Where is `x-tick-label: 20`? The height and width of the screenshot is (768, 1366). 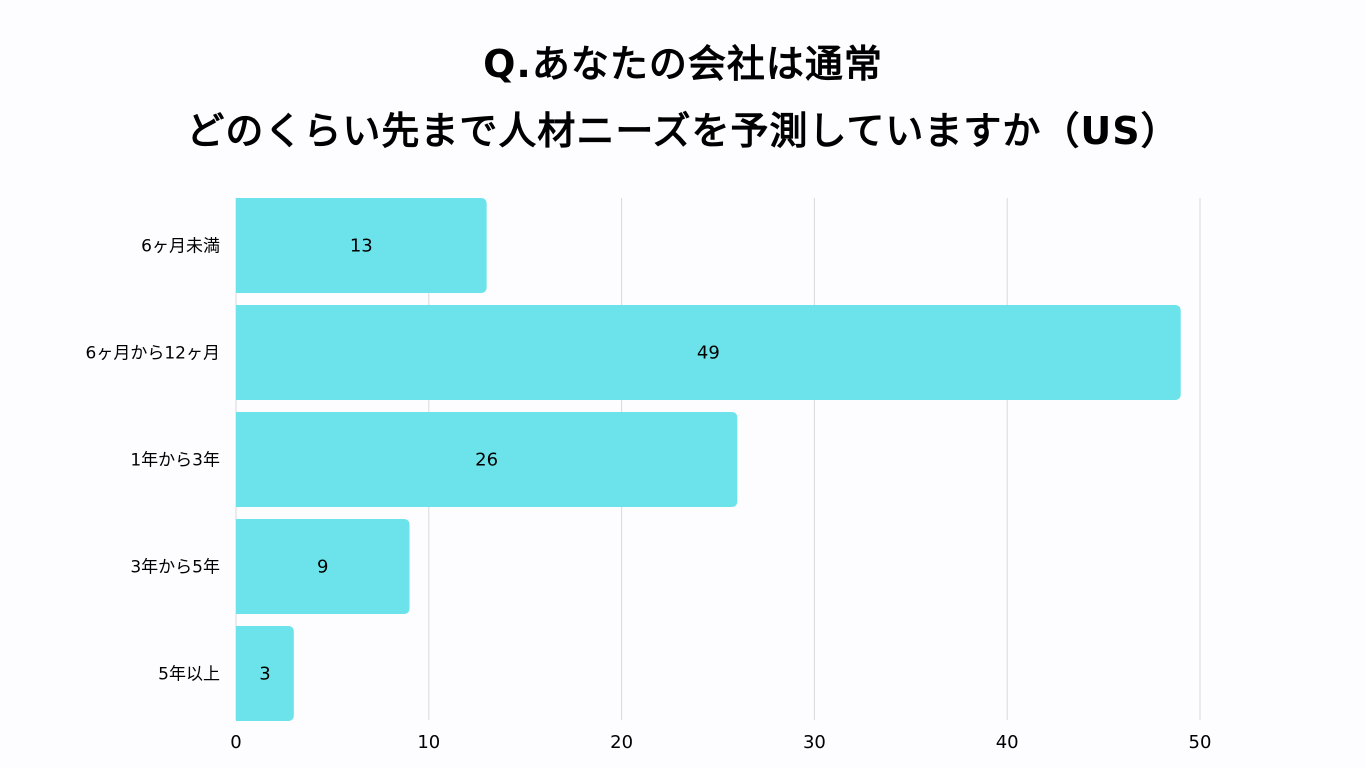
x-tick-label: 20 is located at coordinates (621, 742).